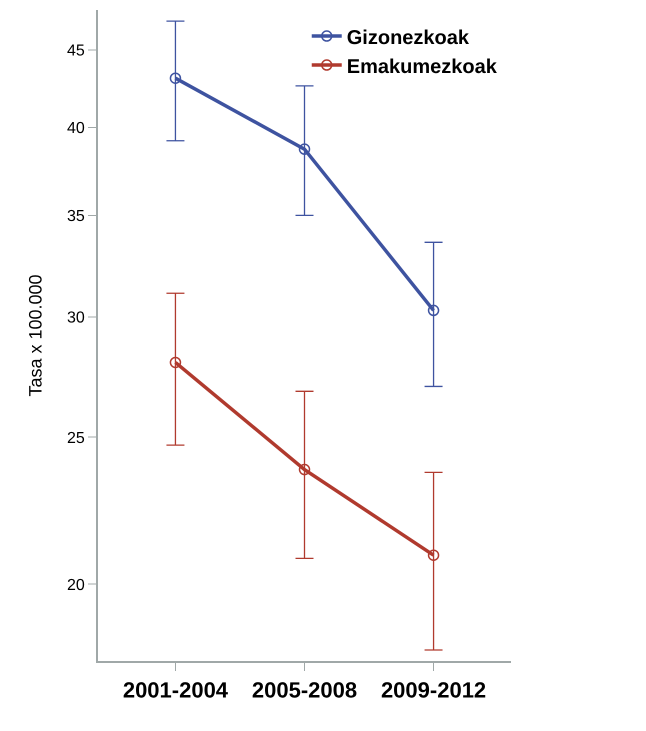  What do you see at coordinates (36, 335) in the screenshot?
I see `y-axis-title: Tasa x 100.000` at bounding box center [36, 335].